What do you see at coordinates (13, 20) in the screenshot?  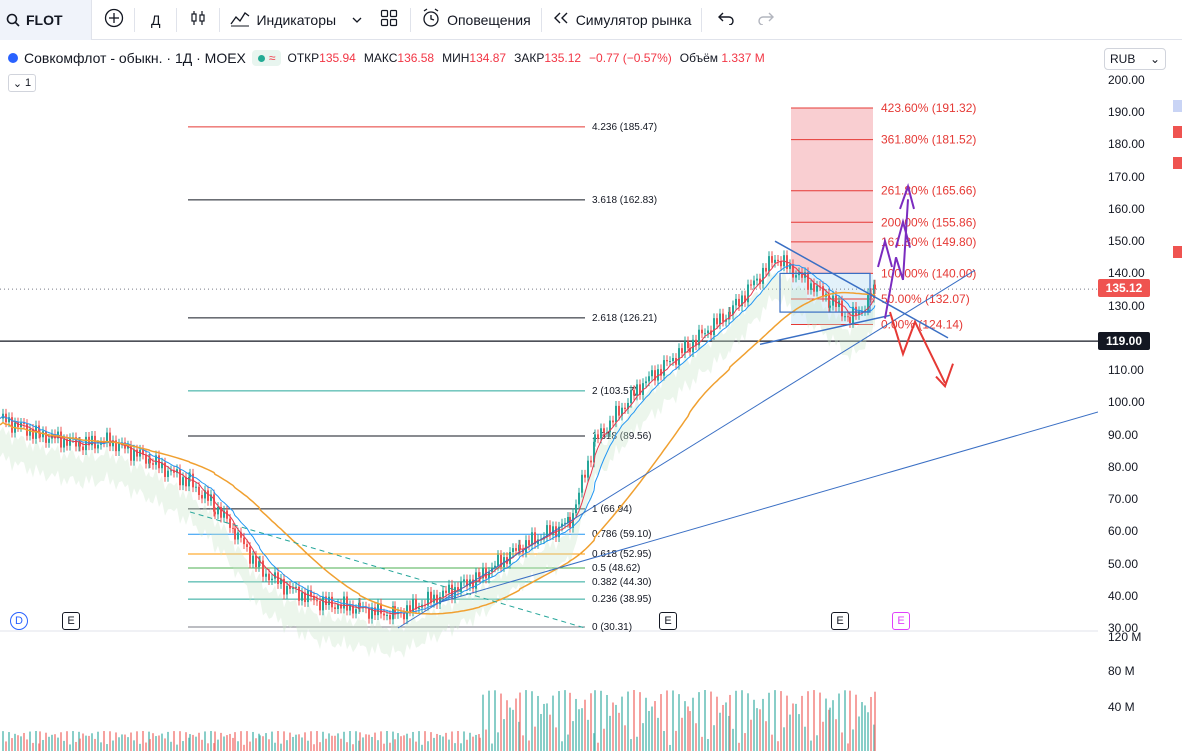 I see `search-icon` at bounding box center [13, 20].